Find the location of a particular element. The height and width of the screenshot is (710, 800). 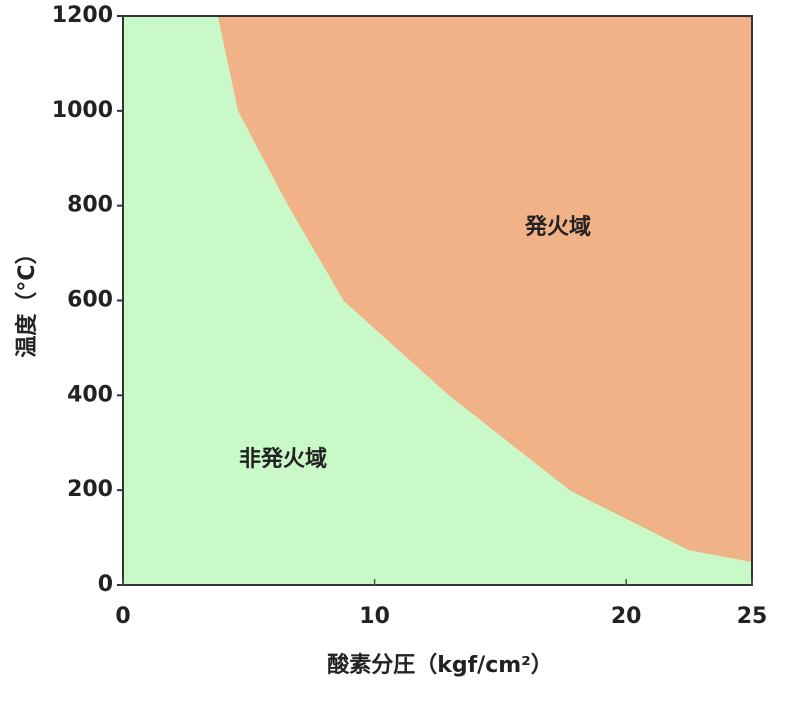

y-tick-label: 400 is located at coordinates (90, 394).